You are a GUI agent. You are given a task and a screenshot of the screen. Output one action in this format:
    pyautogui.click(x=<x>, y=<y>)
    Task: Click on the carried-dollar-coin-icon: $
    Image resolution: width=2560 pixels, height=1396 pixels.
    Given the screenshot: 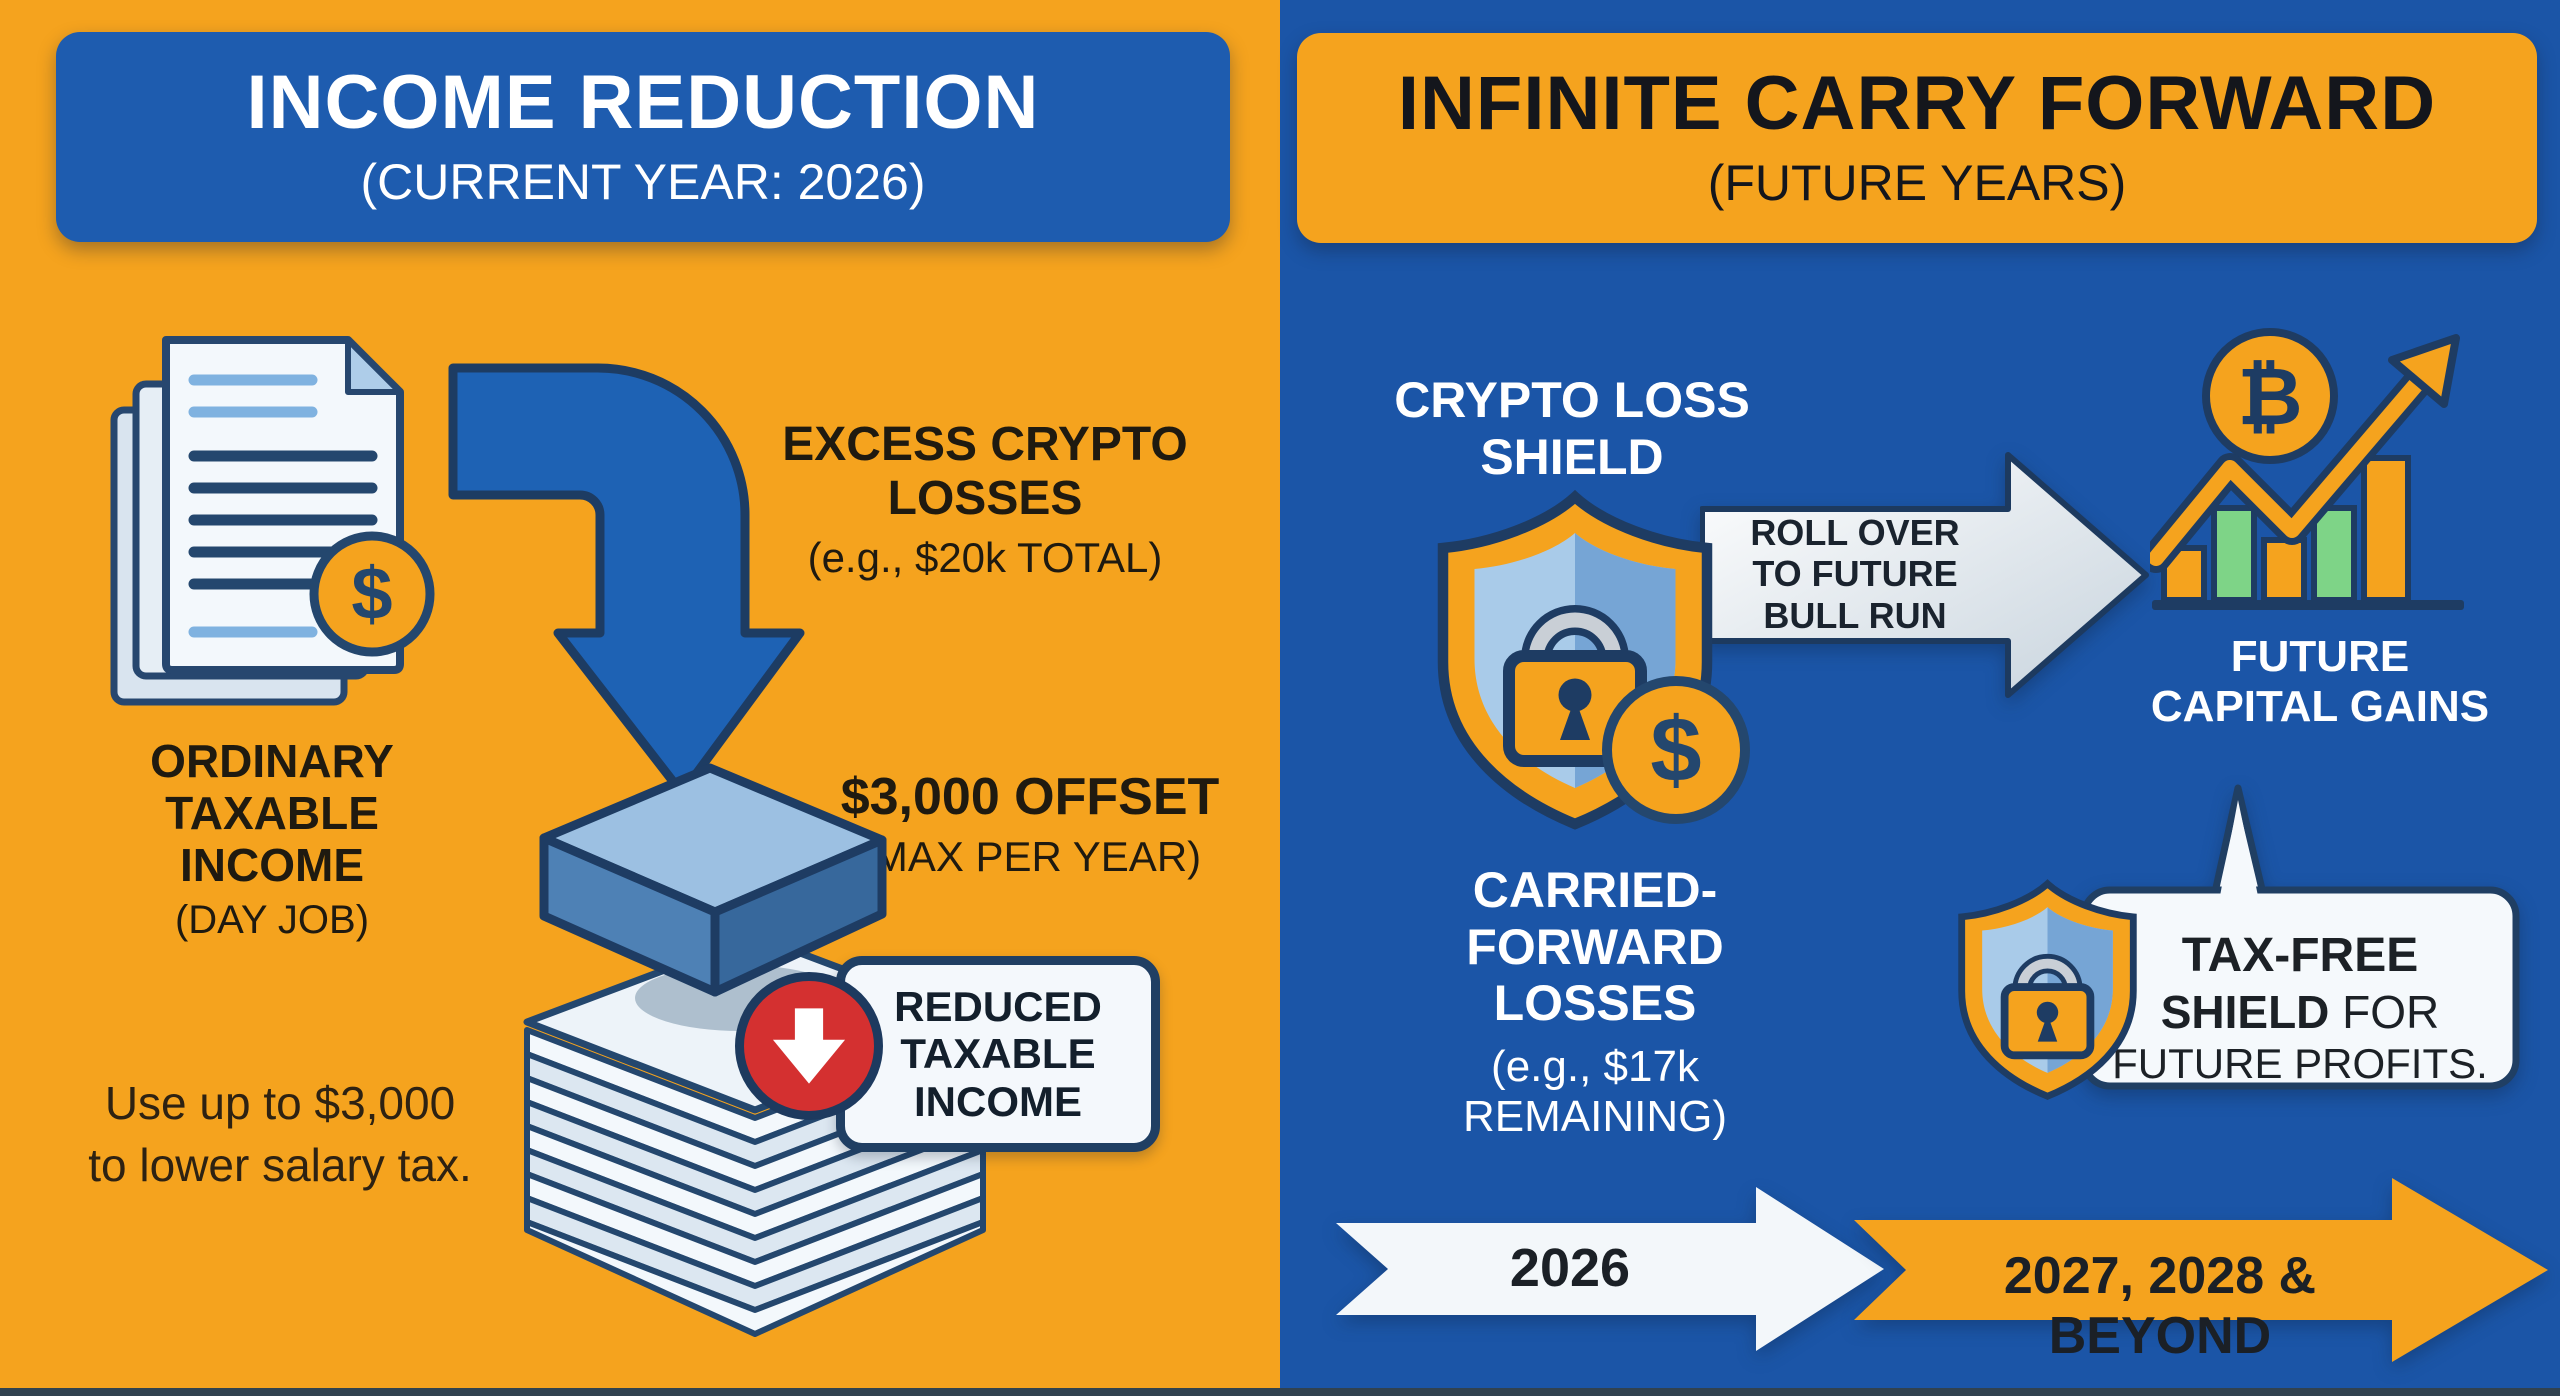 What is the action you would take?
    pyautogui.click(x=1676, y=750)
    